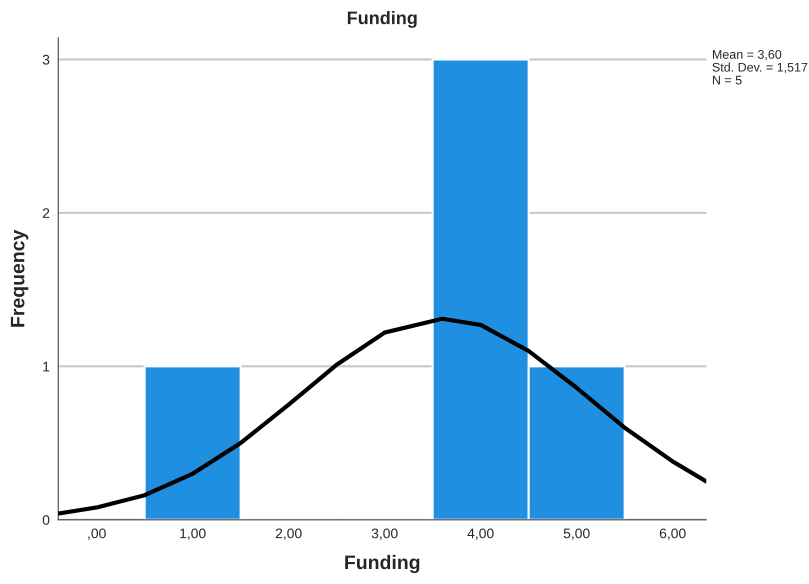  I want to click on y-tick-label: 0, so click(46, 520).